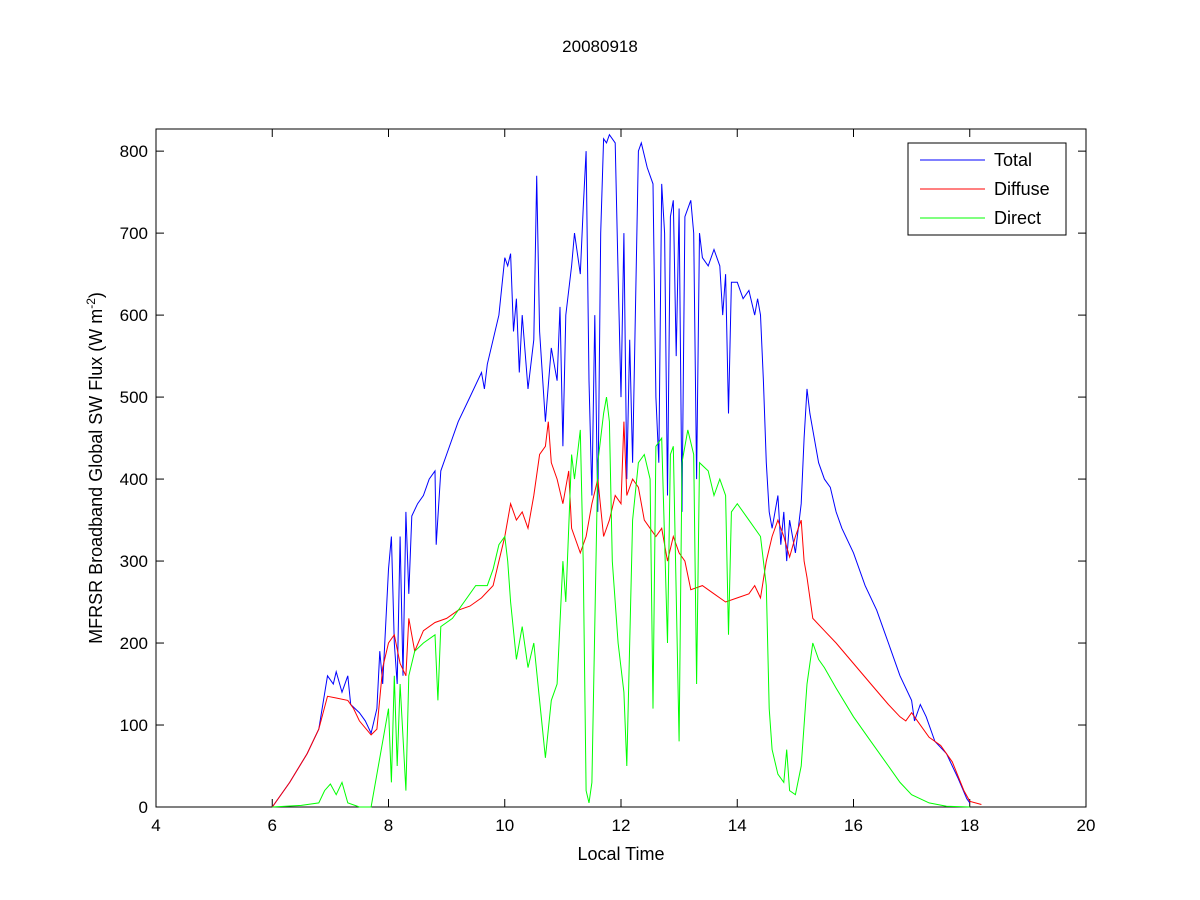 The image size is (1200, 900). I want to click on y-axis-label: MFRSR Broadband Global SW Flux (W m-2), so click(95, 468).